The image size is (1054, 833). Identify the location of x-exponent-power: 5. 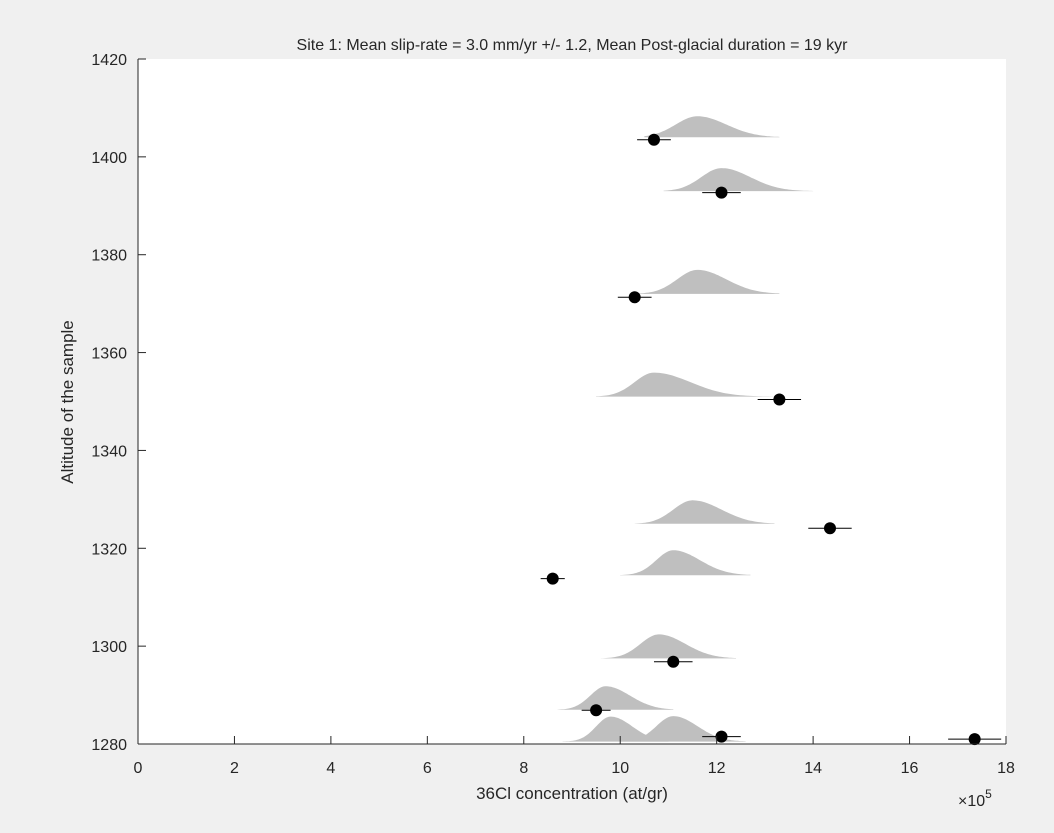
(988, 794).